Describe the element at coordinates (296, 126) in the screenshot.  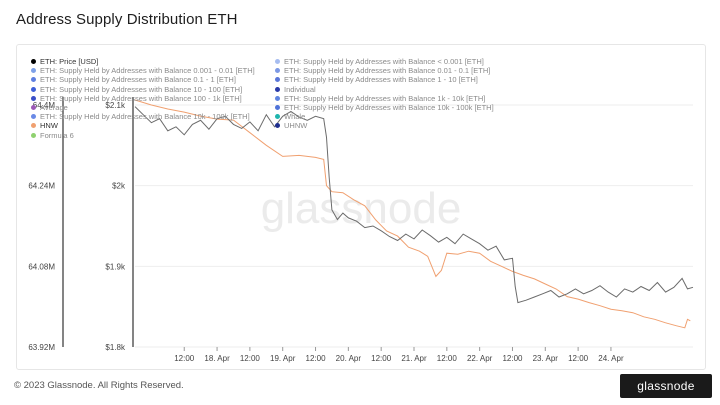
I see `legend-label: UHNW` at that location.